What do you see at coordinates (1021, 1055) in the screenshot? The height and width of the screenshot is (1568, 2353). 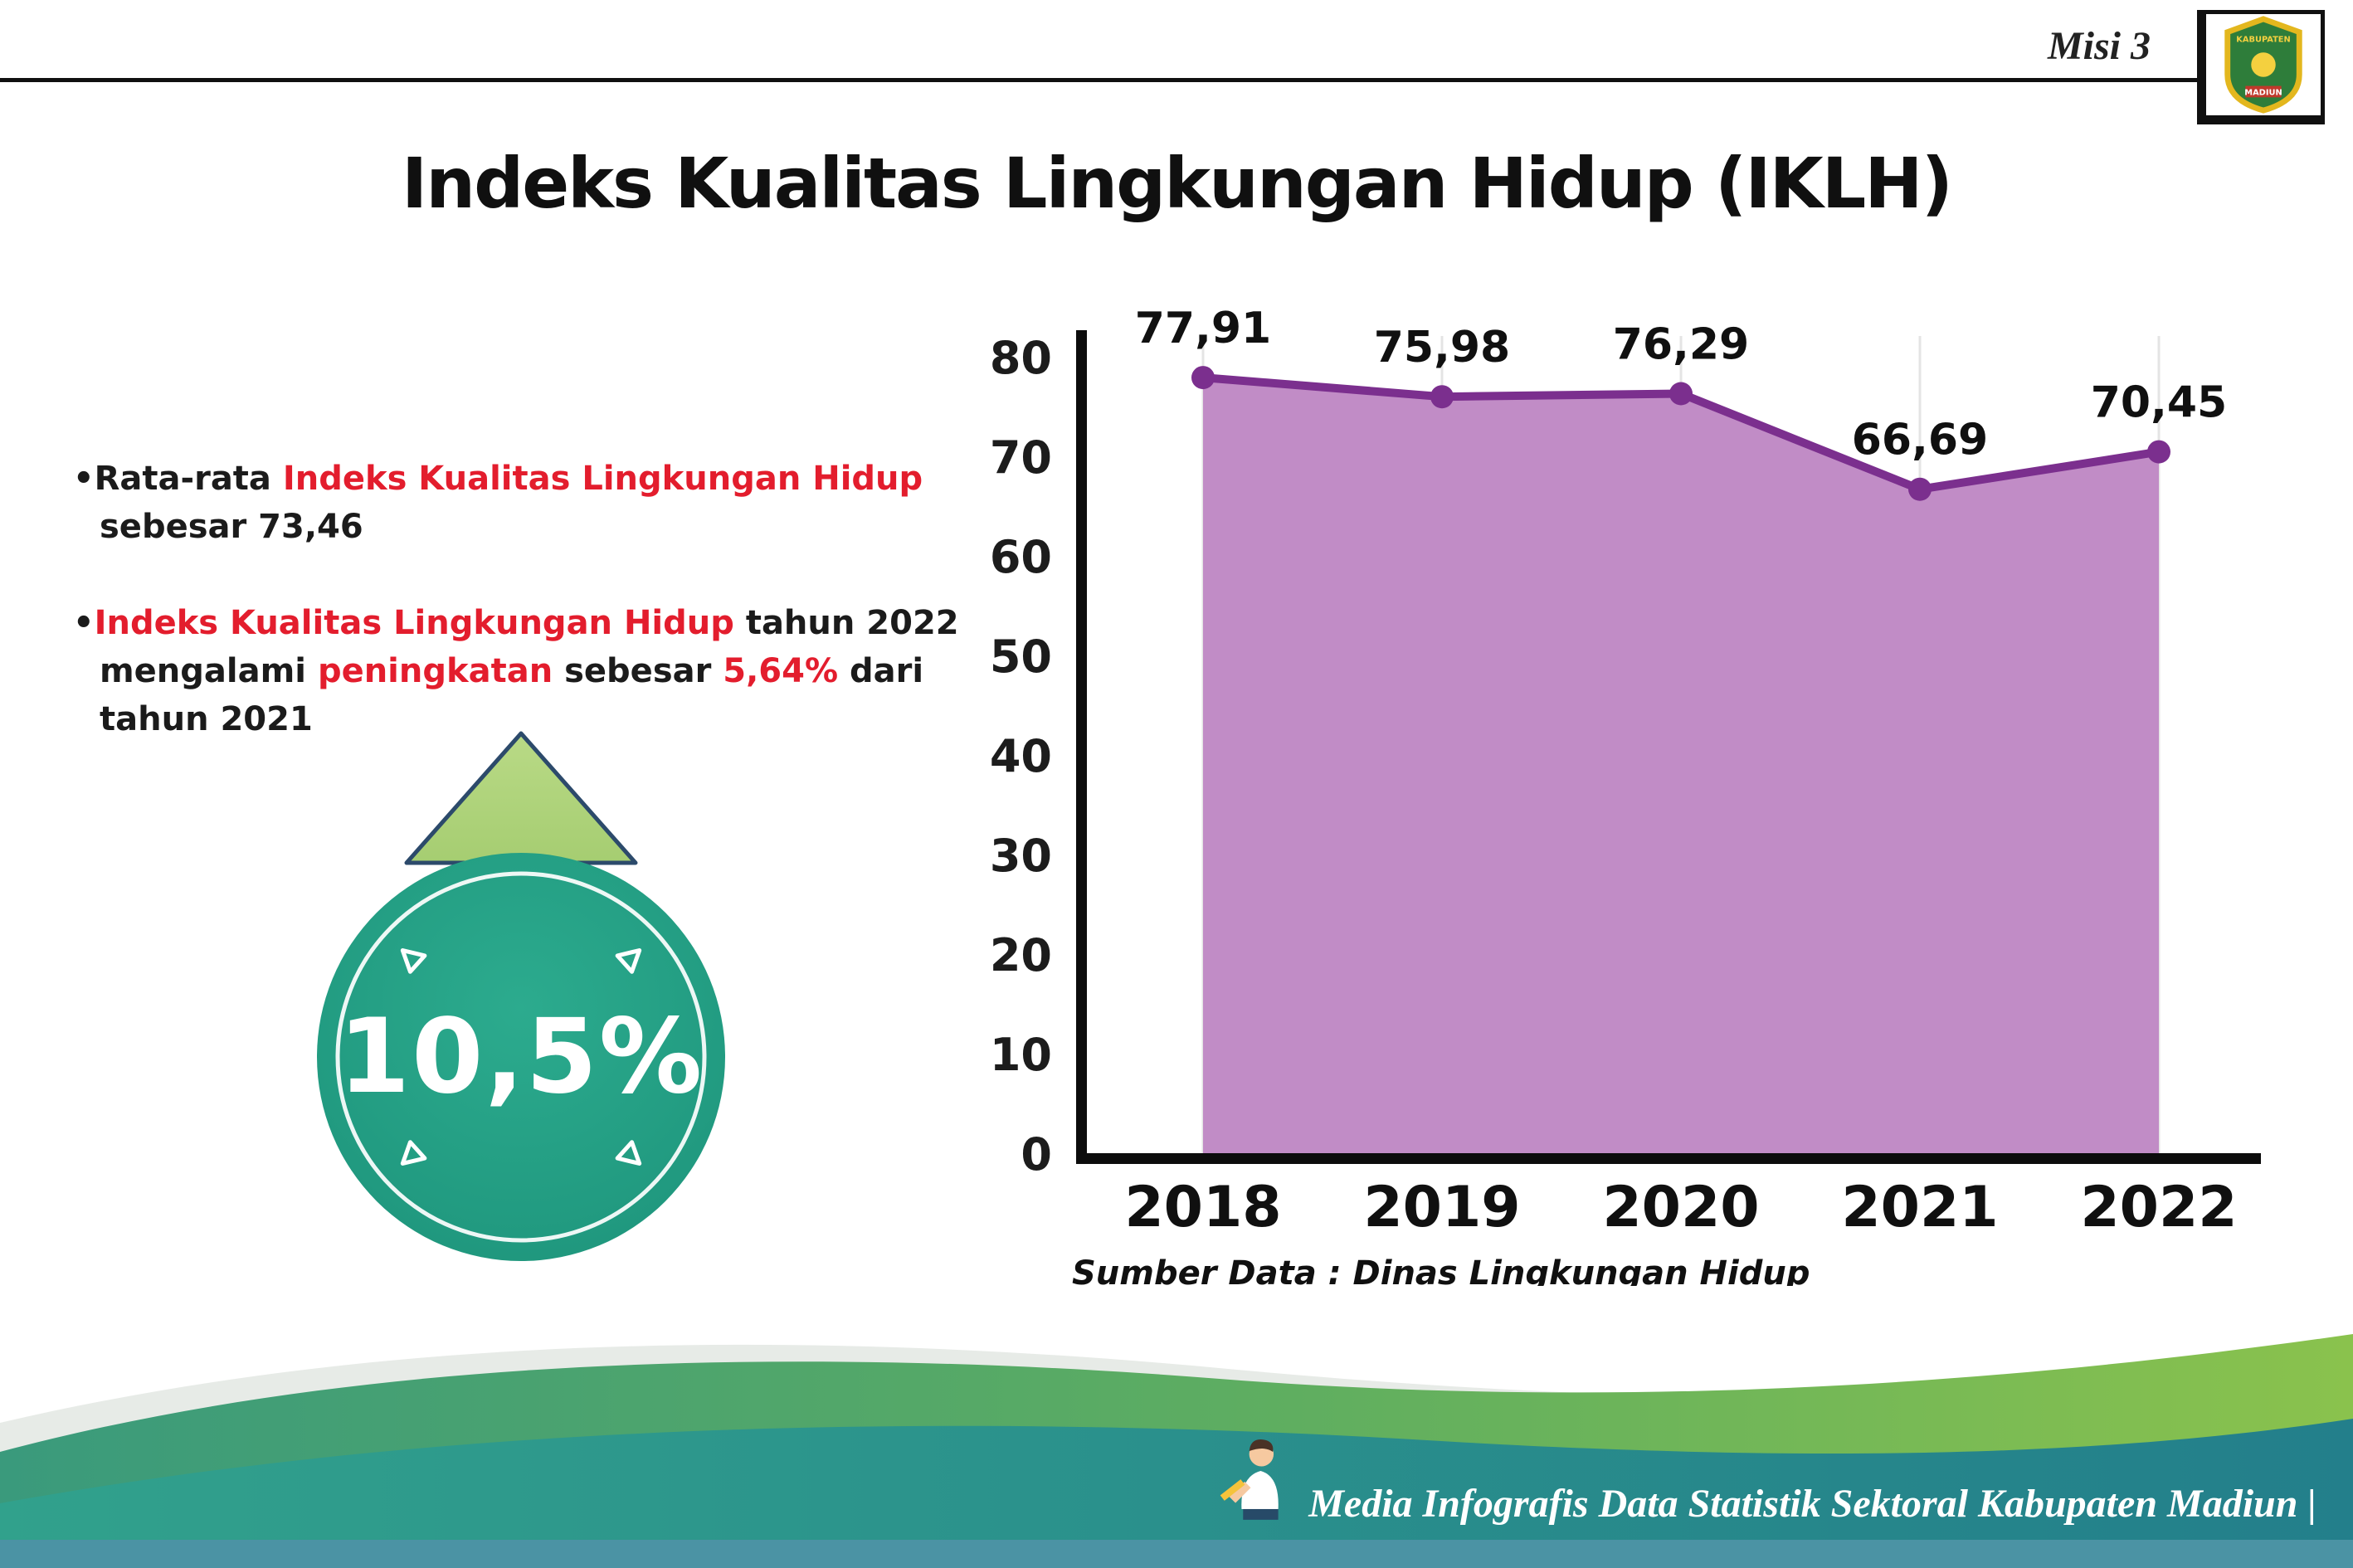 I see `svg-text: 10` at bounding box center [1021, 1055].